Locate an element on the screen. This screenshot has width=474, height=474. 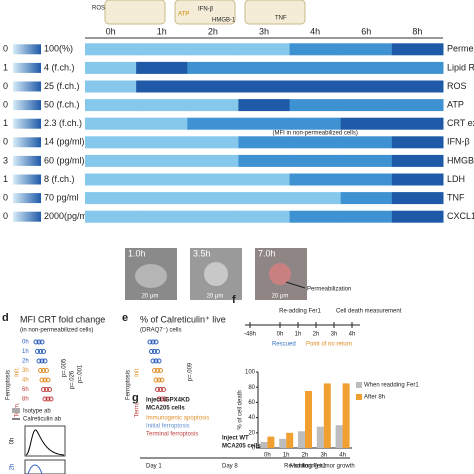
panel-subtitle: (in non-permeabilized cells) is located at coordinates (56, 331).